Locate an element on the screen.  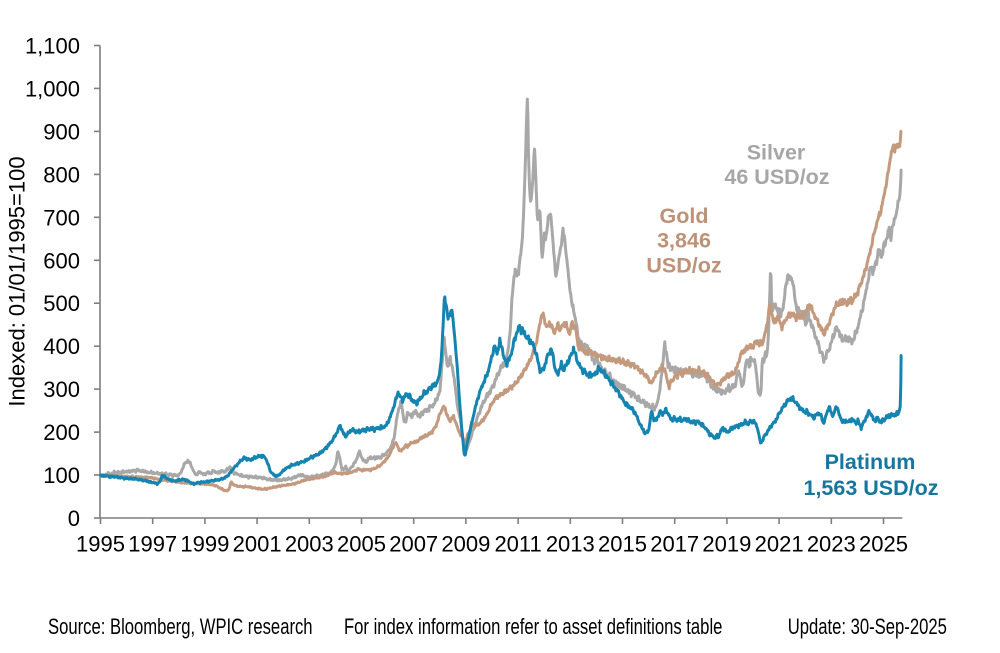
svg-text: Indexed: 01/01/1995=100 is located at coordinates (17, 281).